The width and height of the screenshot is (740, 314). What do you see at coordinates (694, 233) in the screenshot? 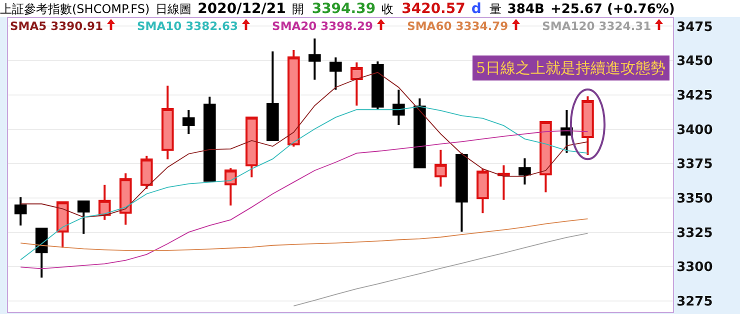
I see `y-tick-label: 3325` at bounding box center [694, 233].